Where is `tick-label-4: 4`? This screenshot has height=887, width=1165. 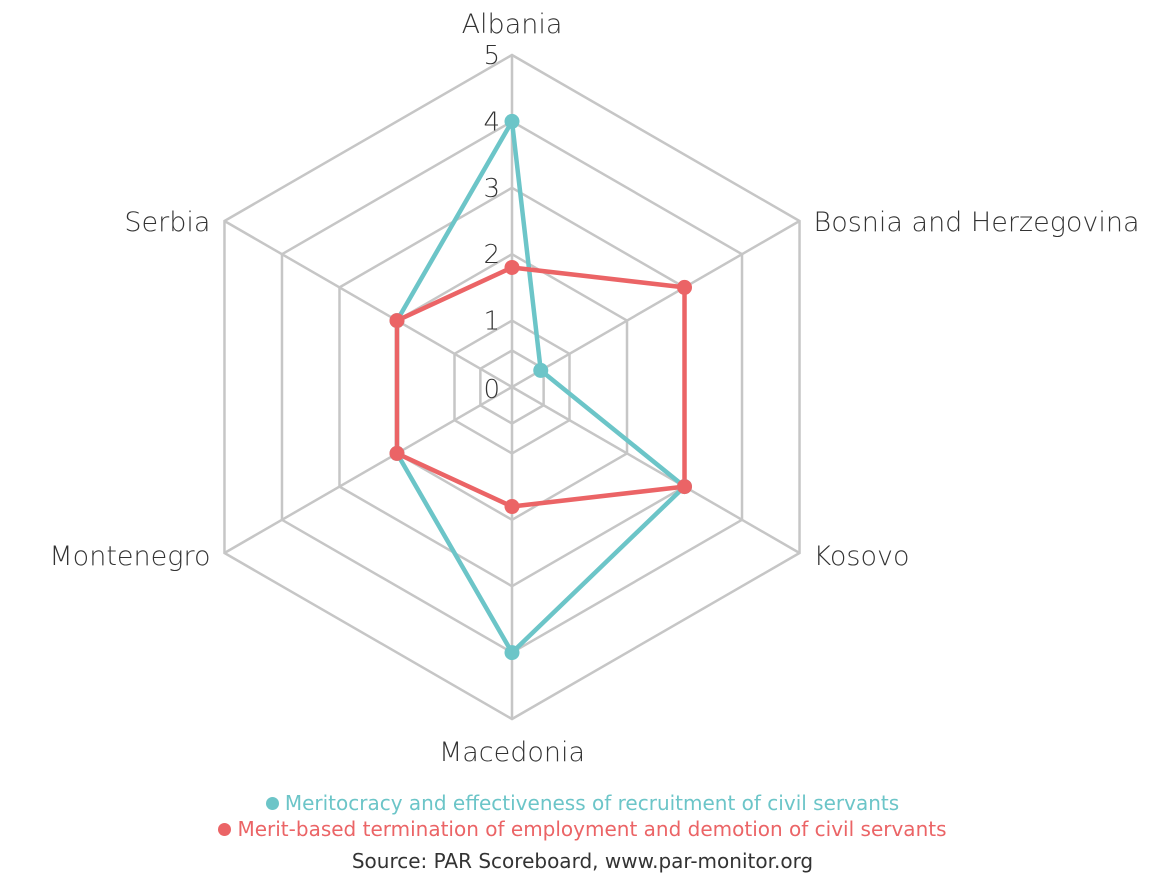 tick-label-4: 4 is located at coordinates (491, 122).